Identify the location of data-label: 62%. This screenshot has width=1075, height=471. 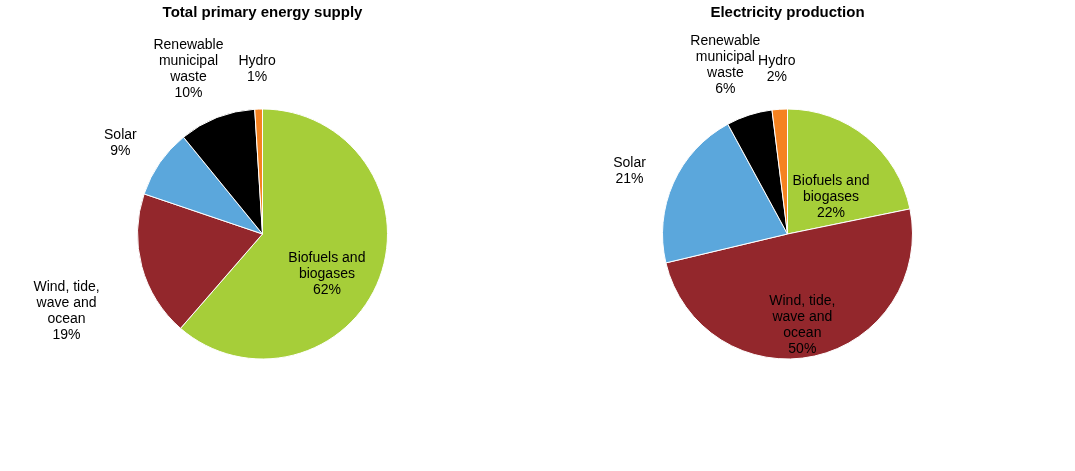
(326, 289).